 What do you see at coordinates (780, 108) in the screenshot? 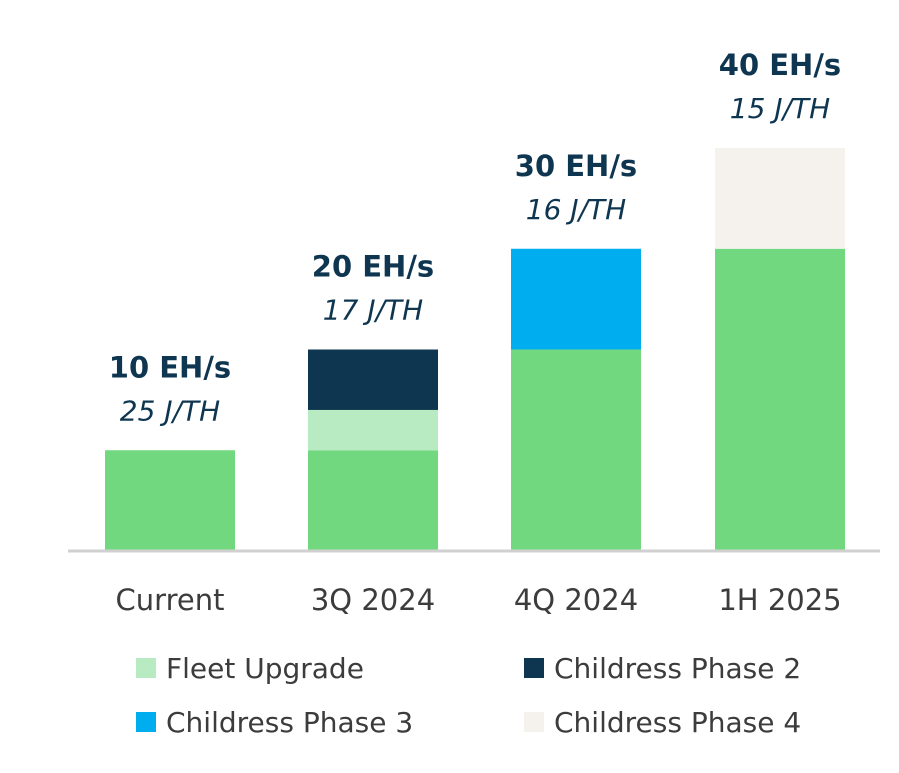
I see `efficiency-label-1h-2025: 15 J/TH` at bounding box center [780, 108].